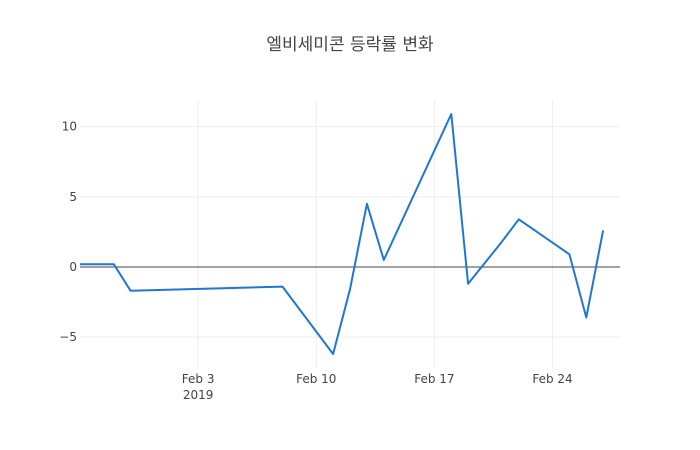 The height and width of the screenshot is (450, 700). What do you see at coordinates (198, 379) in the screenshot?
I see `x-tick-label: Feb 3` at bounding box center [198, 379].